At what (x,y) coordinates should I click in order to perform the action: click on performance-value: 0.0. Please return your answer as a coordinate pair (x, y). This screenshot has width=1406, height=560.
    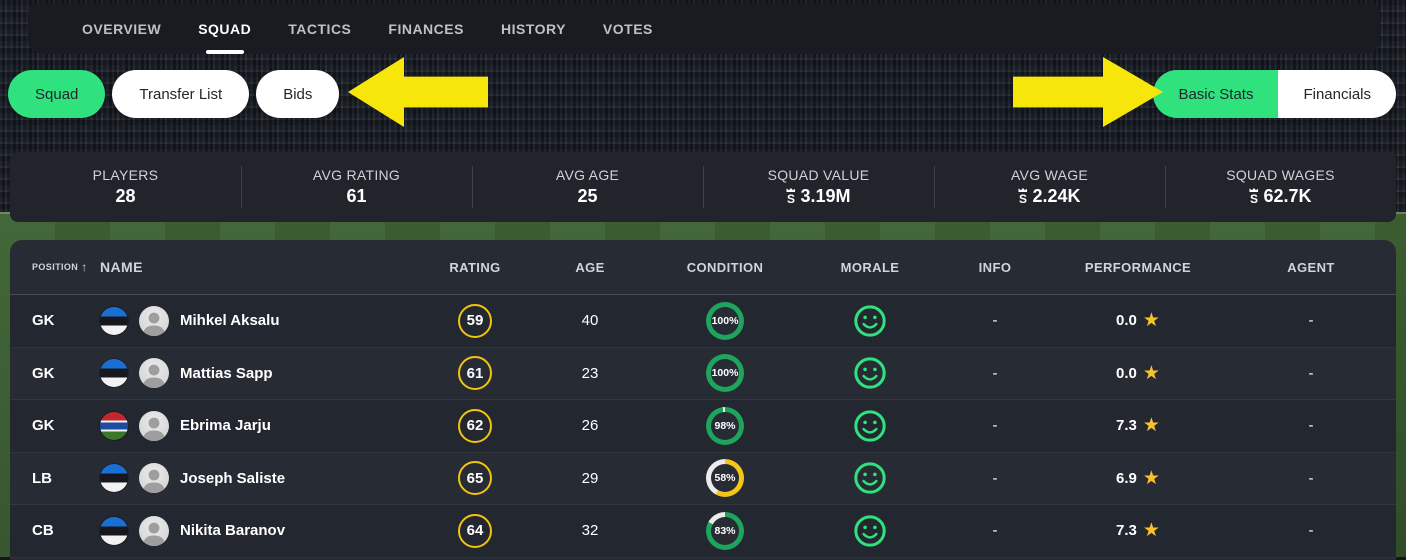
    Looking at the image, I should click on (1126, 373).